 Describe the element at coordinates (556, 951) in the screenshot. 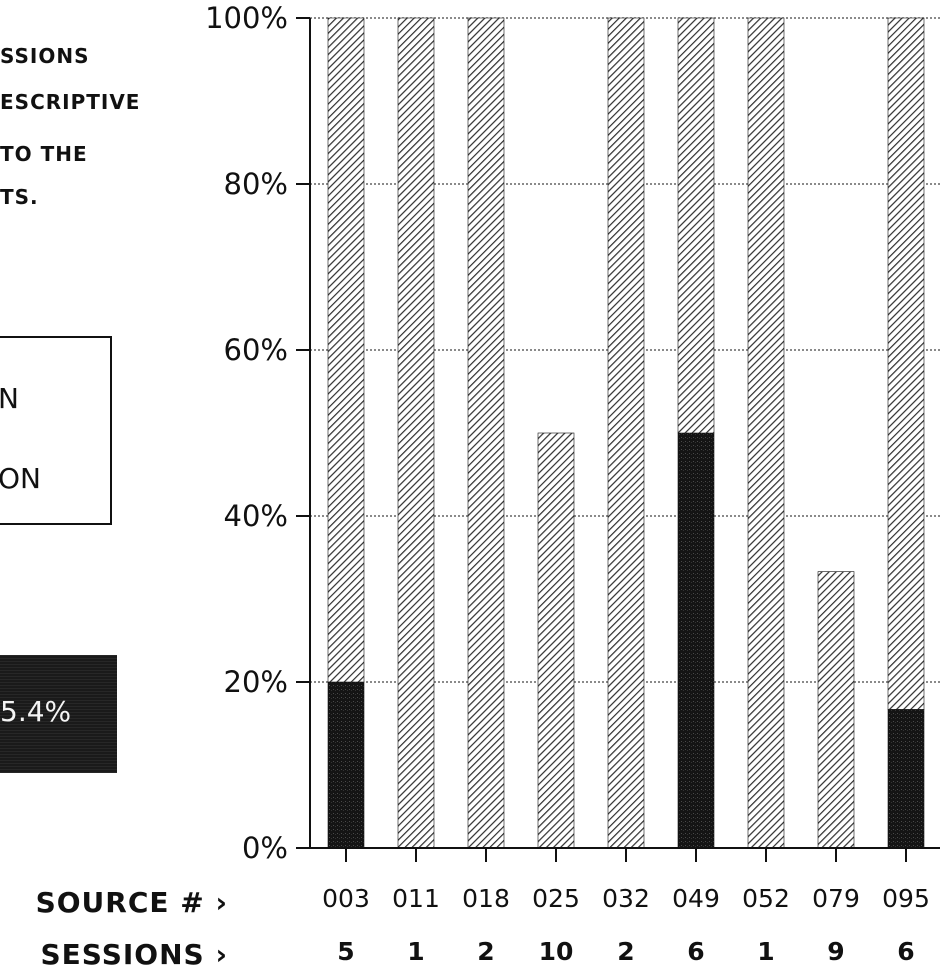

I see `sessions-count-label: 10` at that location.